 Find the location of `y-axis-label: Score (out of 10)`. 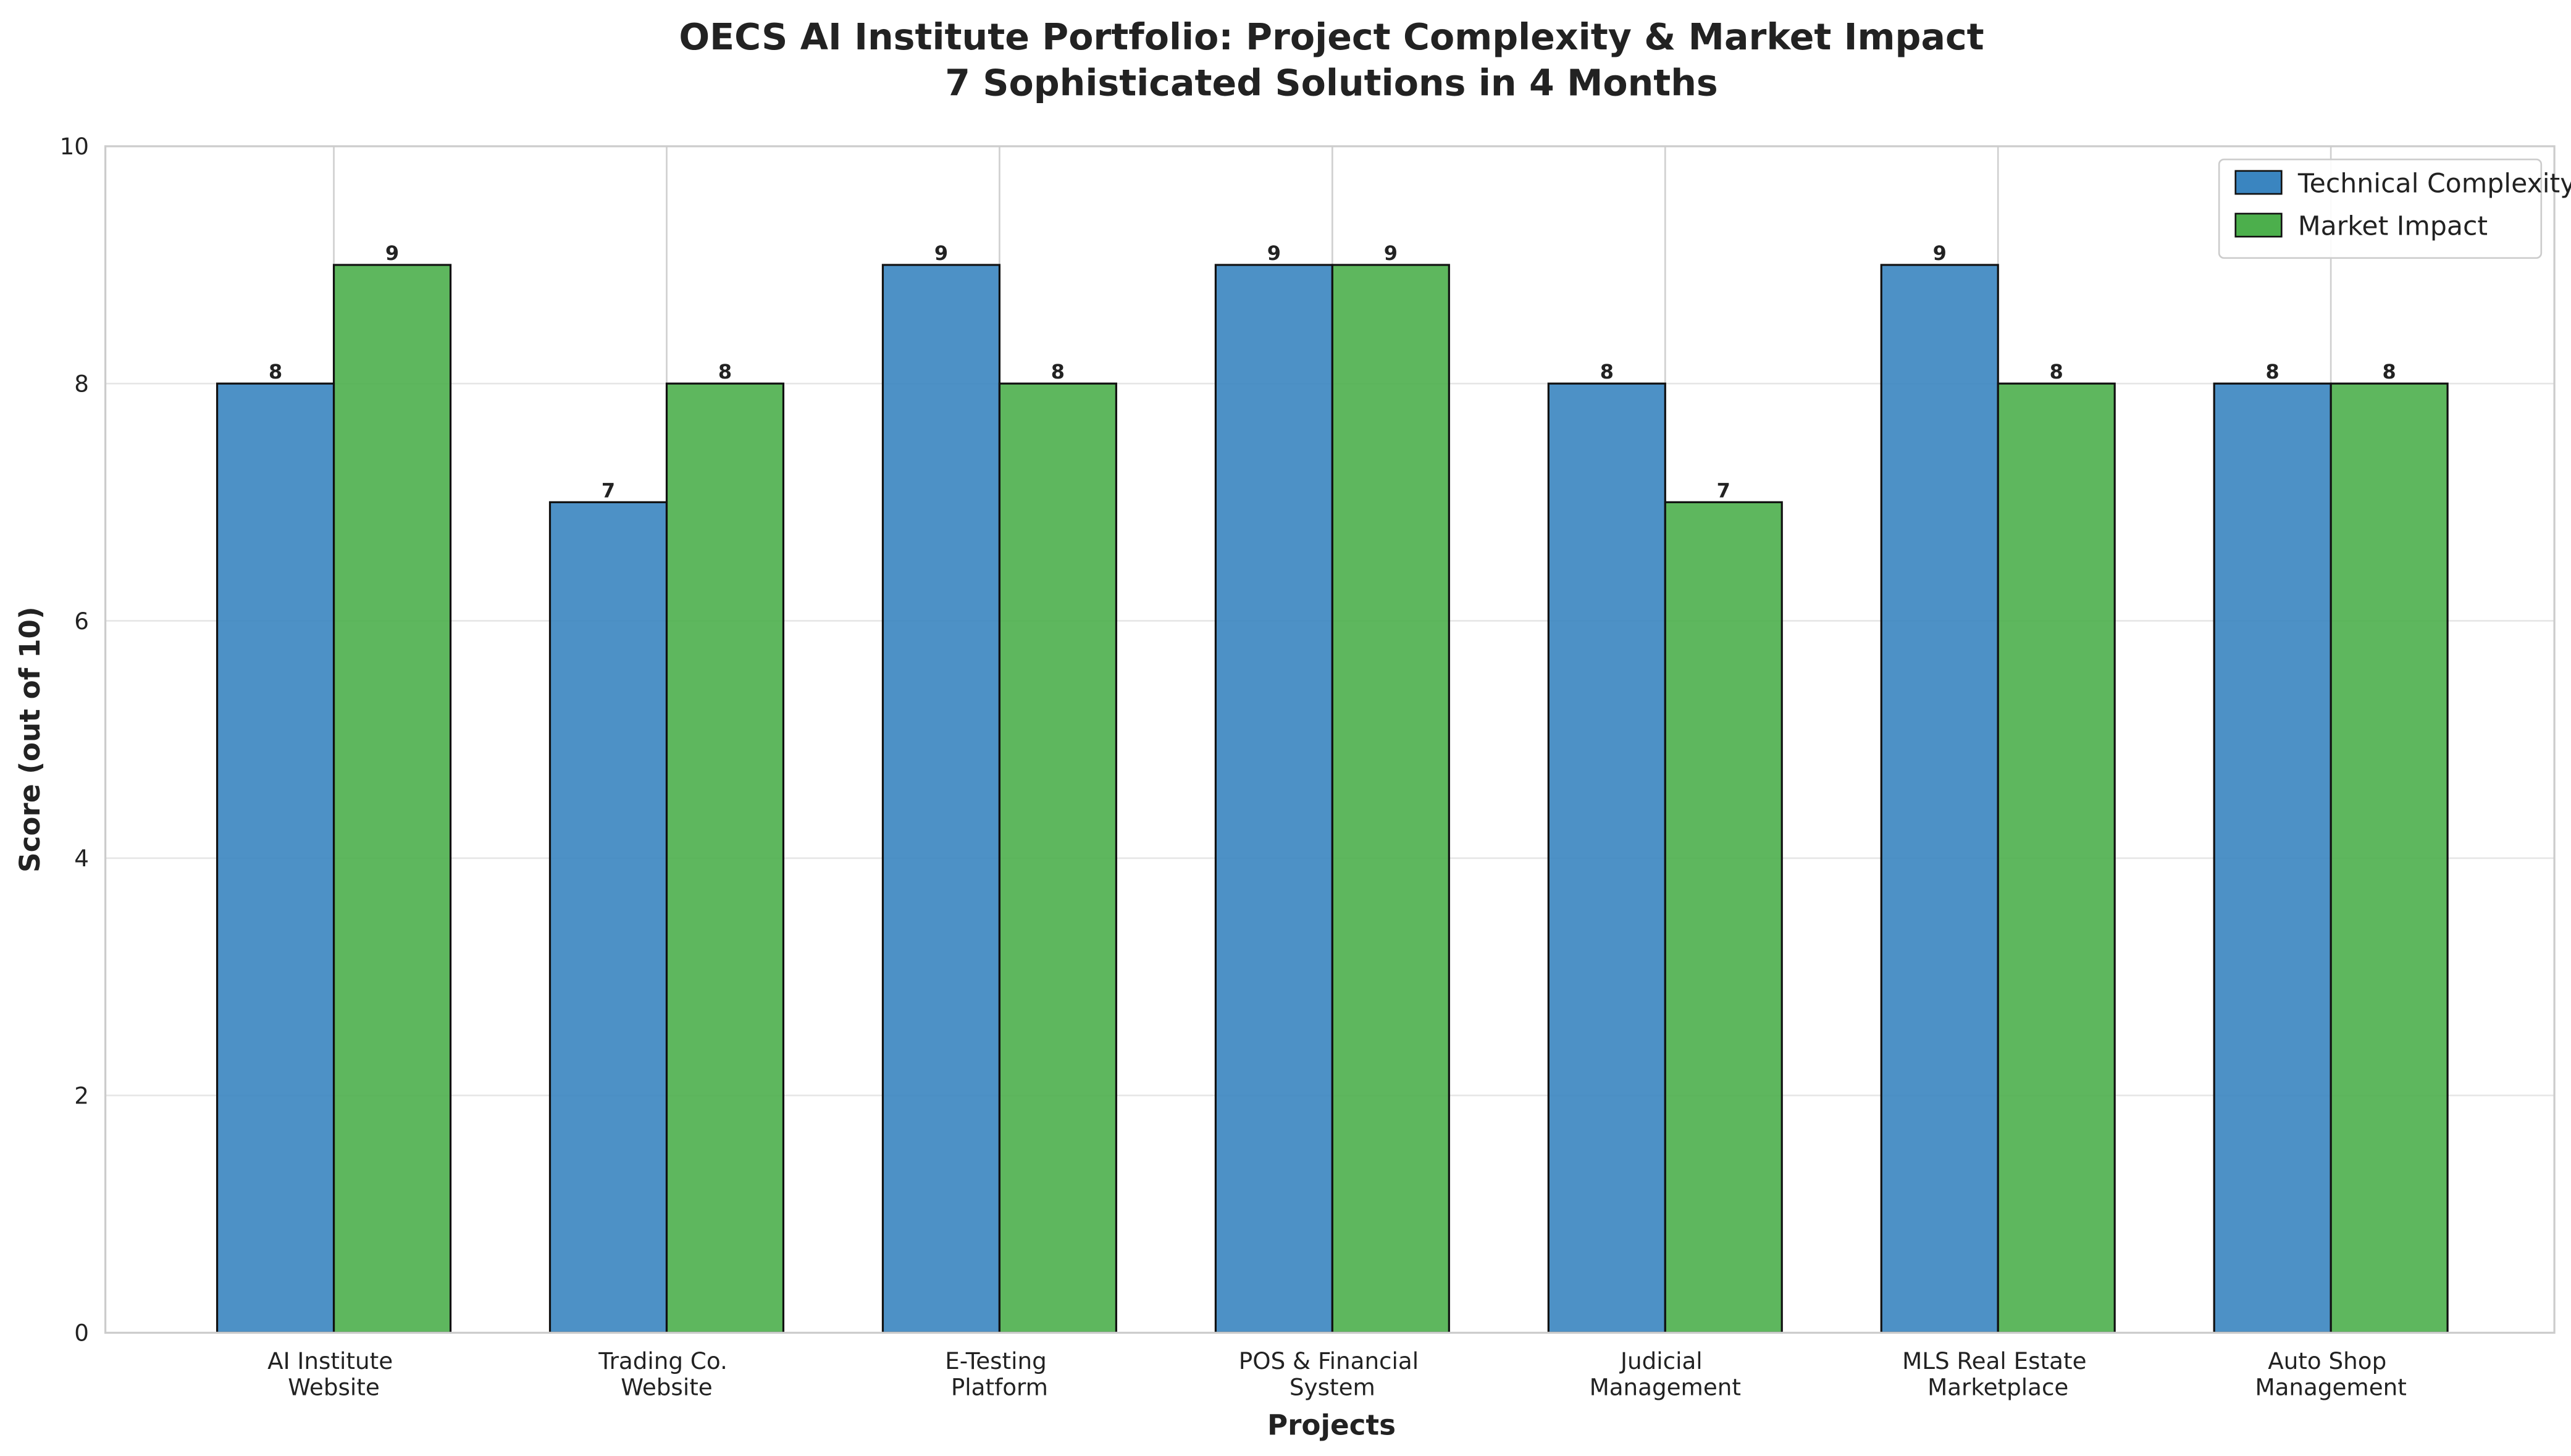

y-axis-label: Score (out of 10) is located at coordinates (30, 739).